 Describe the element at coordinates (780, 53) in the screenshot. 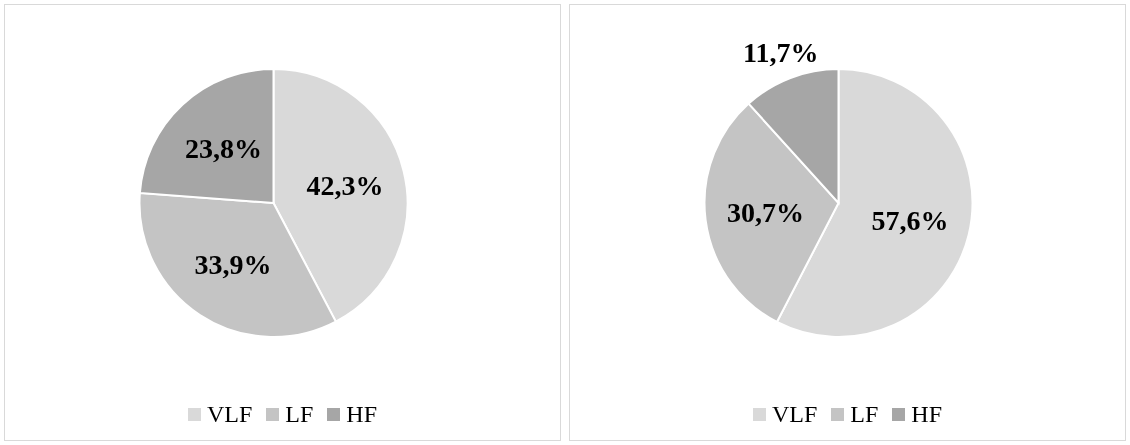

I see `data-label: 11,7%` at that location.